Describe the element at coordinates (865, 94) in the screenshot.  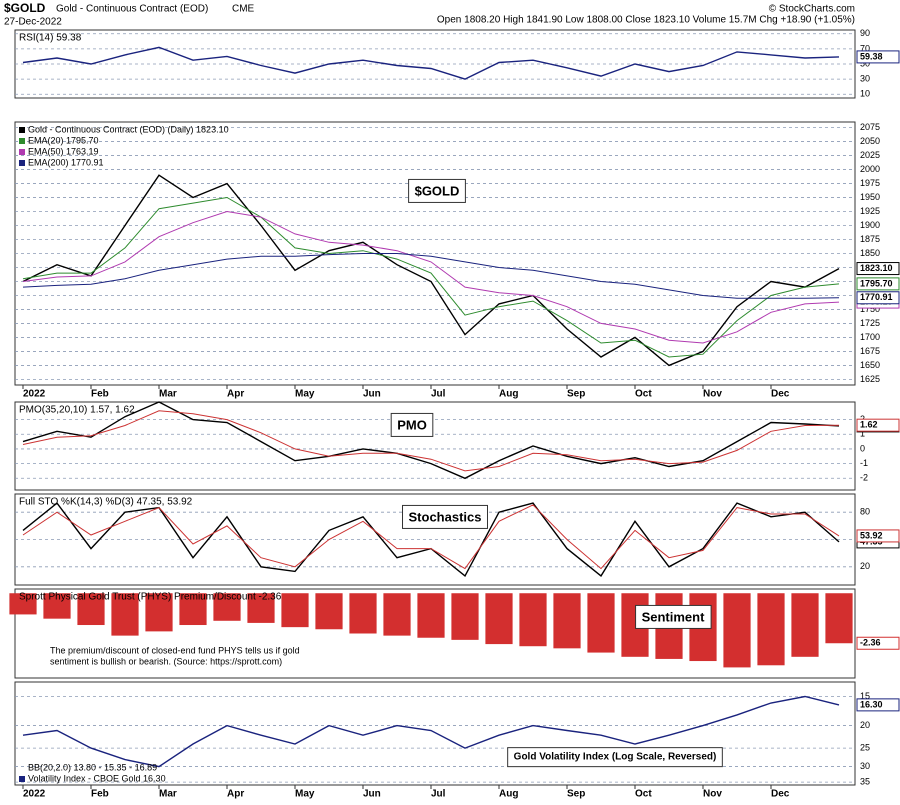
I see `y-tick-label: 10` at that location.